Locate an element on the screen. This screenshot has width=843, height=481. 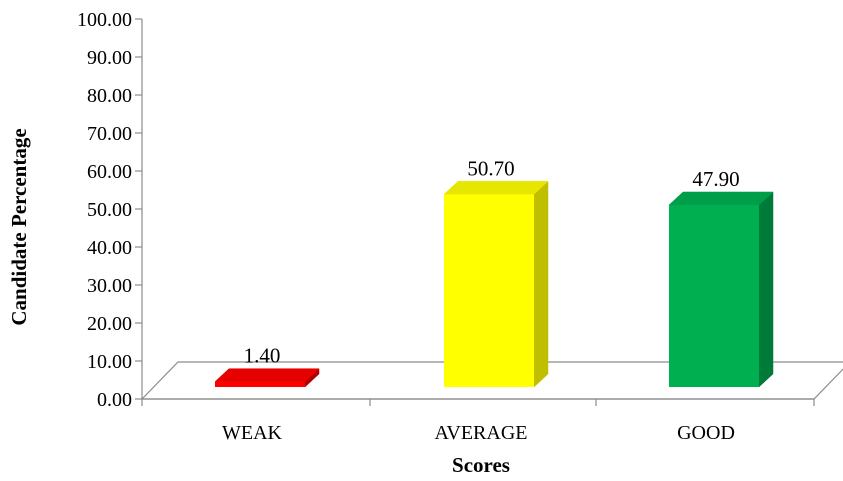
y-tick-label: 60.00 is located at coordinates (109, 172).